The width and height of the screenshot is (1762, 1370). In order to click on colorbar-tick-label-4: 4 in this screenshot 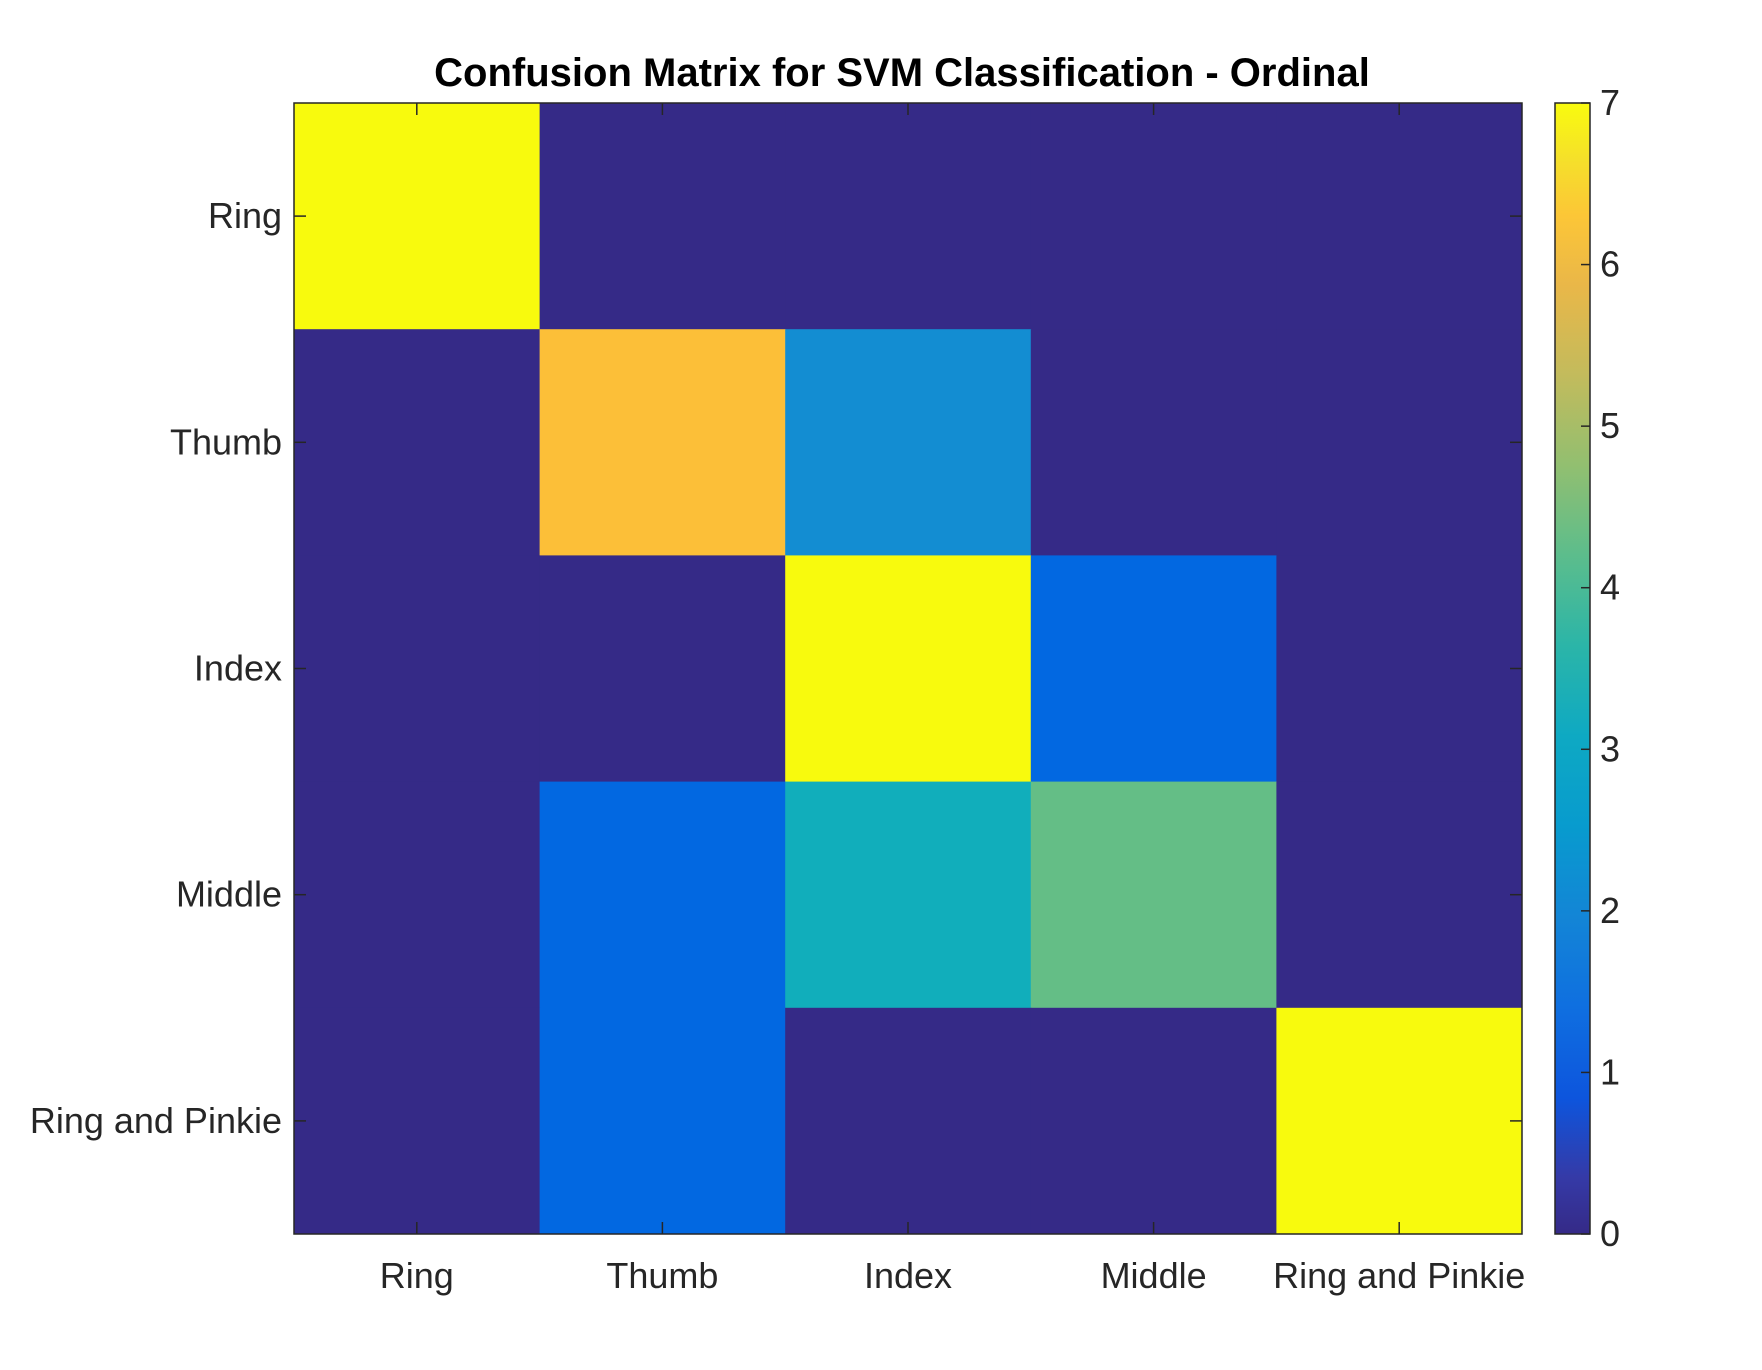, I will do `click(1610, 587)`.